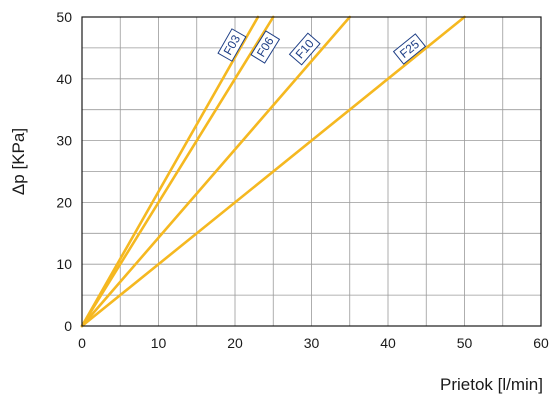  I want to click on series-tag-f03: F03, so click(232, 45).